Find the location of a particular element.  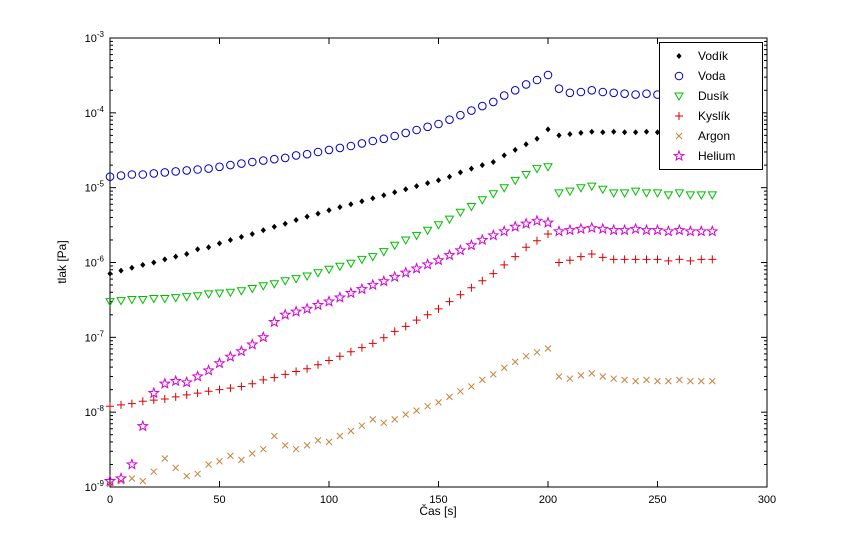

legend-item-vodik: Vodík is located at coordinates (711, 56).